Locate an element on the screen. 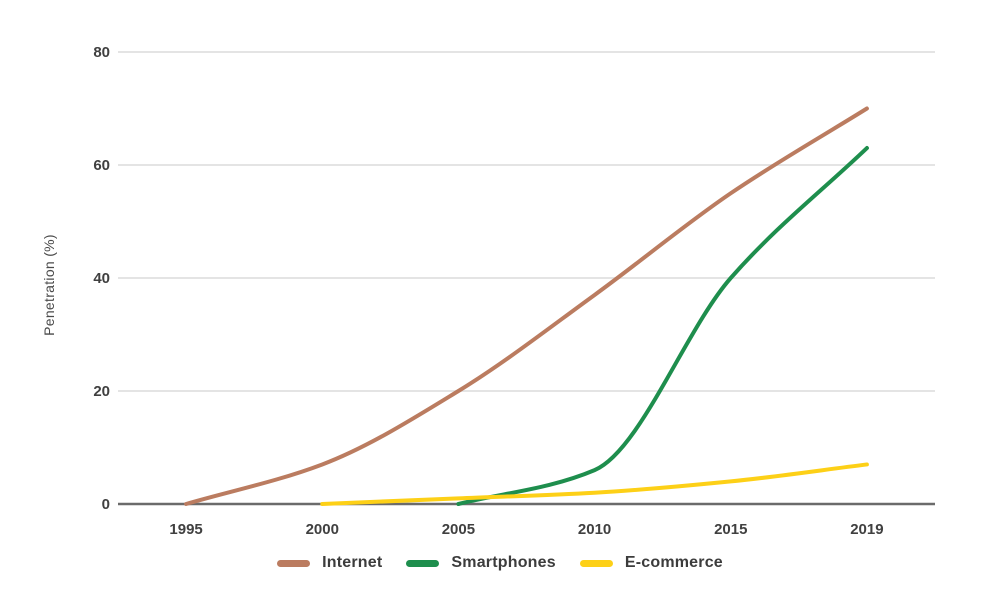 This screenshot has width=1000, height=597. legend-swatch-internet is located at coordinates (294, 563).